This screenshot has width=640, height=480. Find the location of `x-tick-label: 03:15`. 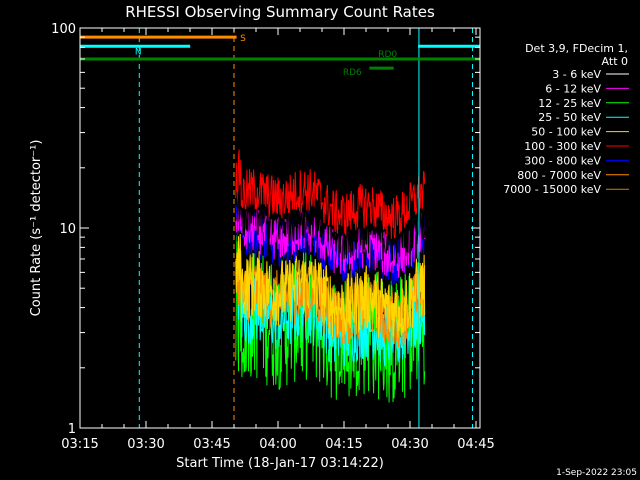

x-tick-label: 03:15 is located at coordinates (79, 444).